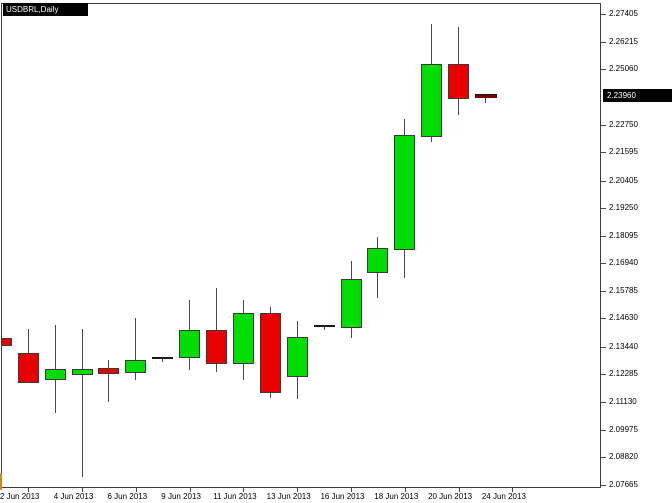  What do you see at coordinates (623, 457) in the screenshot?
I see `price-axis-label: 2.08820` at bounding box center [623, 457].